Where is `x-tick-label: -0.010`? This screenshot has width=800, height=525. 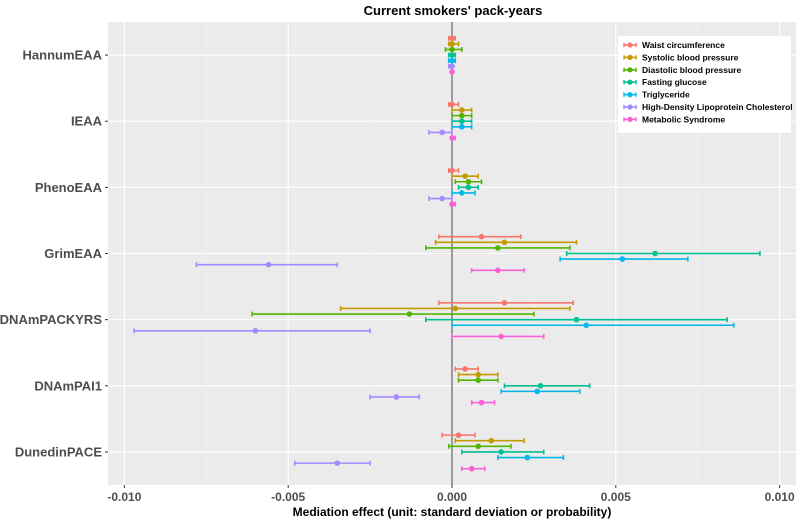 x-tick-label: -0.010 is located at coordinates (124, 497).